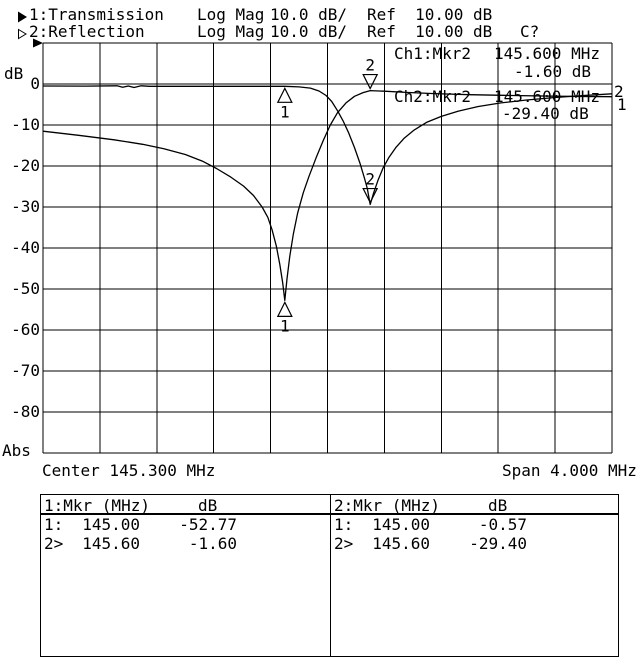  I want to click on channel1-format: Log Mag, so click(231, 14).